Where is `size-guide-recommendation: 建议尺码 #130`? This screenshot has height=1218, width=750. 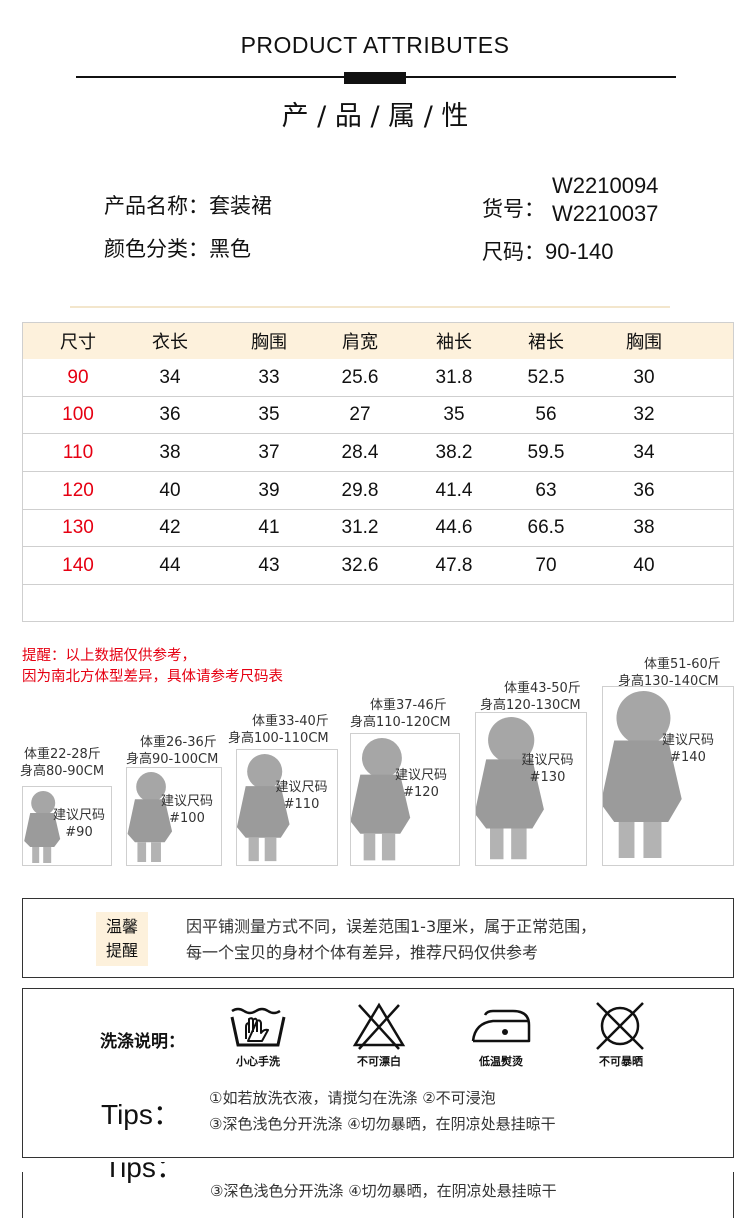
size-guide-recommendation: 建议尺码 #130 is located at coordinates (547, 769).